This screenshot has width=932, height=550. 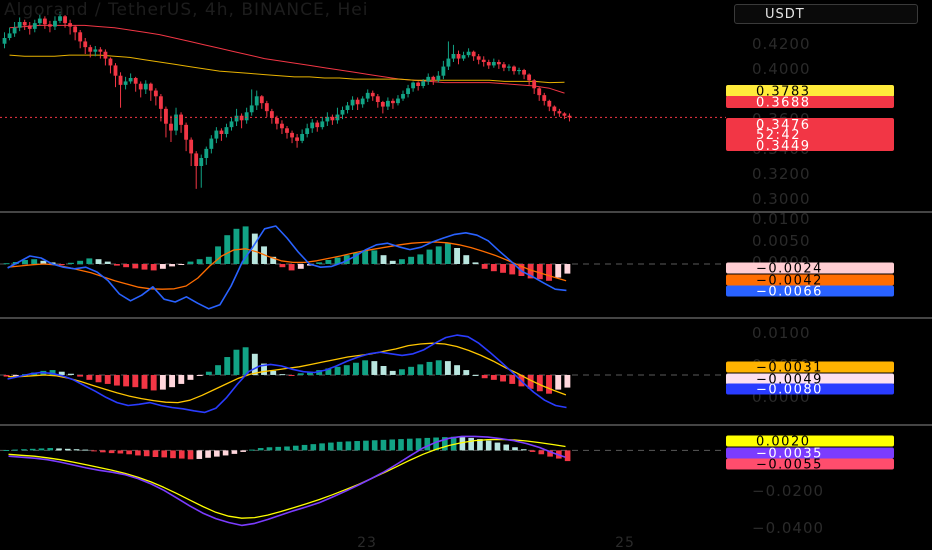 I want to click on currency-selector: USDT, so click(x=826, y=14).